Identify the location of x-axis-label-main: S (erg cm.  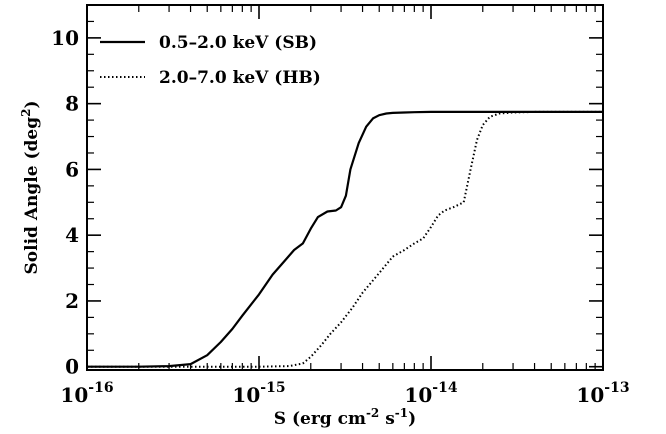
(320, 419).